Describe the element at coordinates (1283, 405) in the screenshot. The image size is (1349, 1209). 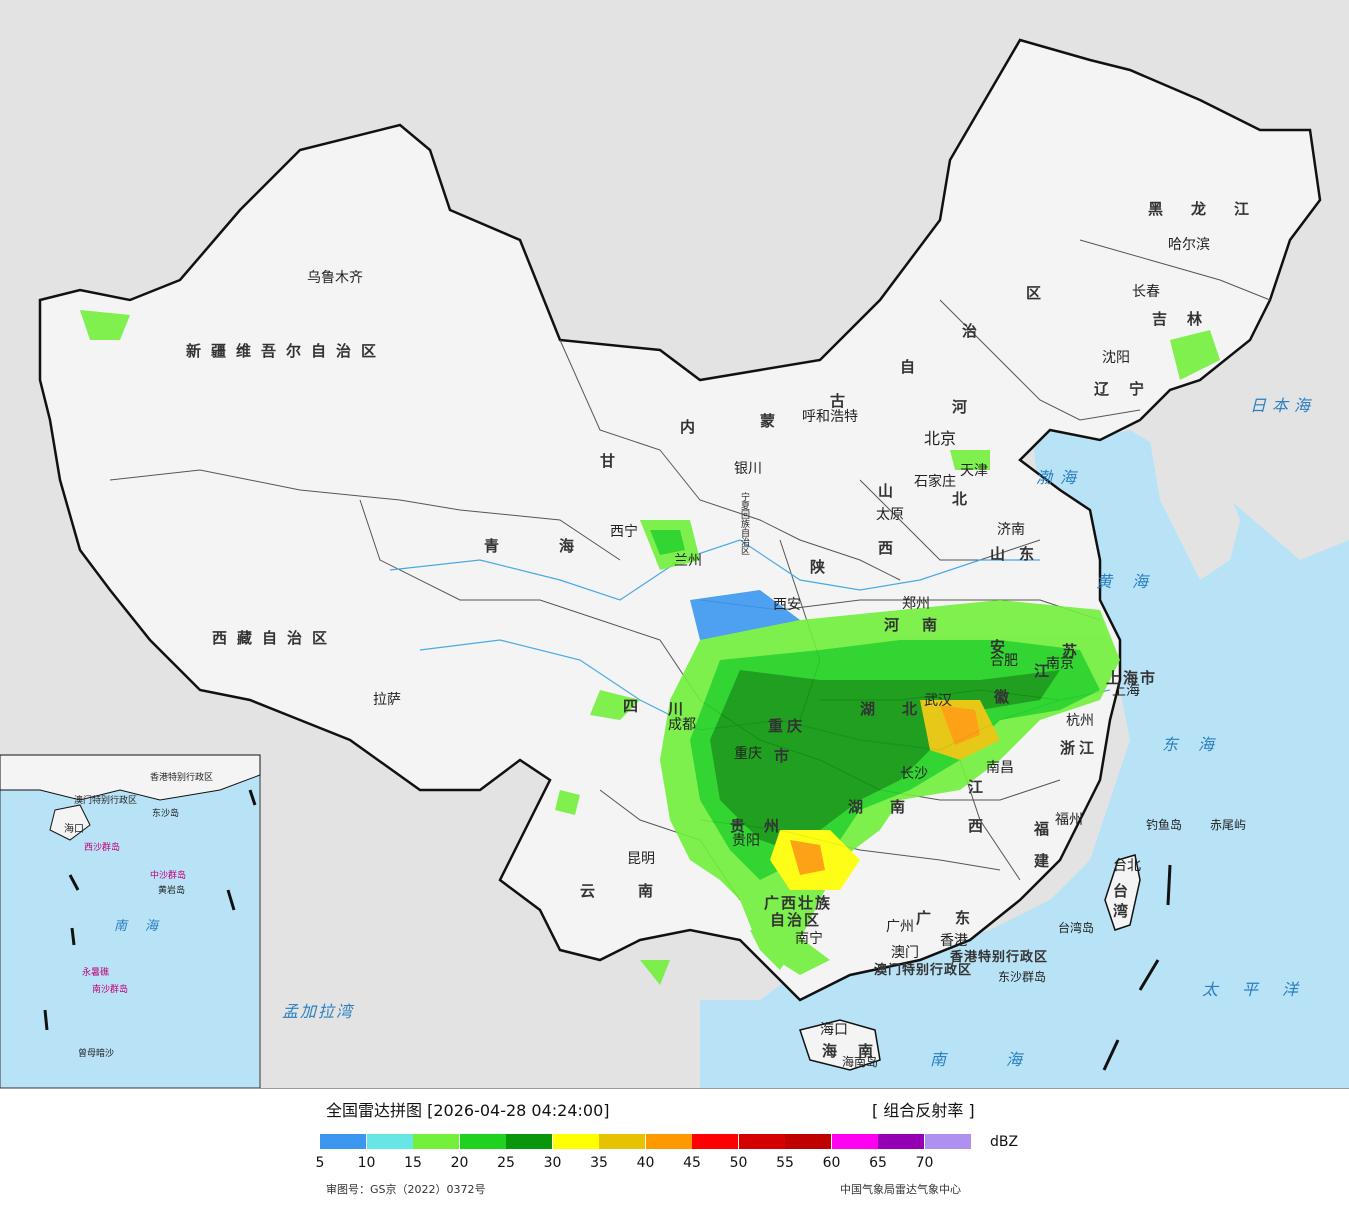
I see `sea-japan: 日本海` at that location.